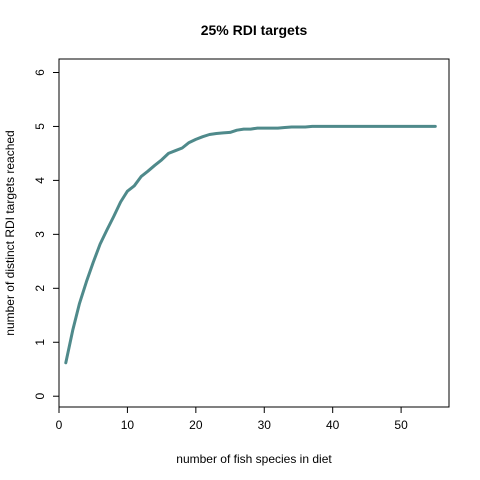 The height and width of the screenshot is (480, 480). I want to click on x-tick-label: 30, so click(265, 425).